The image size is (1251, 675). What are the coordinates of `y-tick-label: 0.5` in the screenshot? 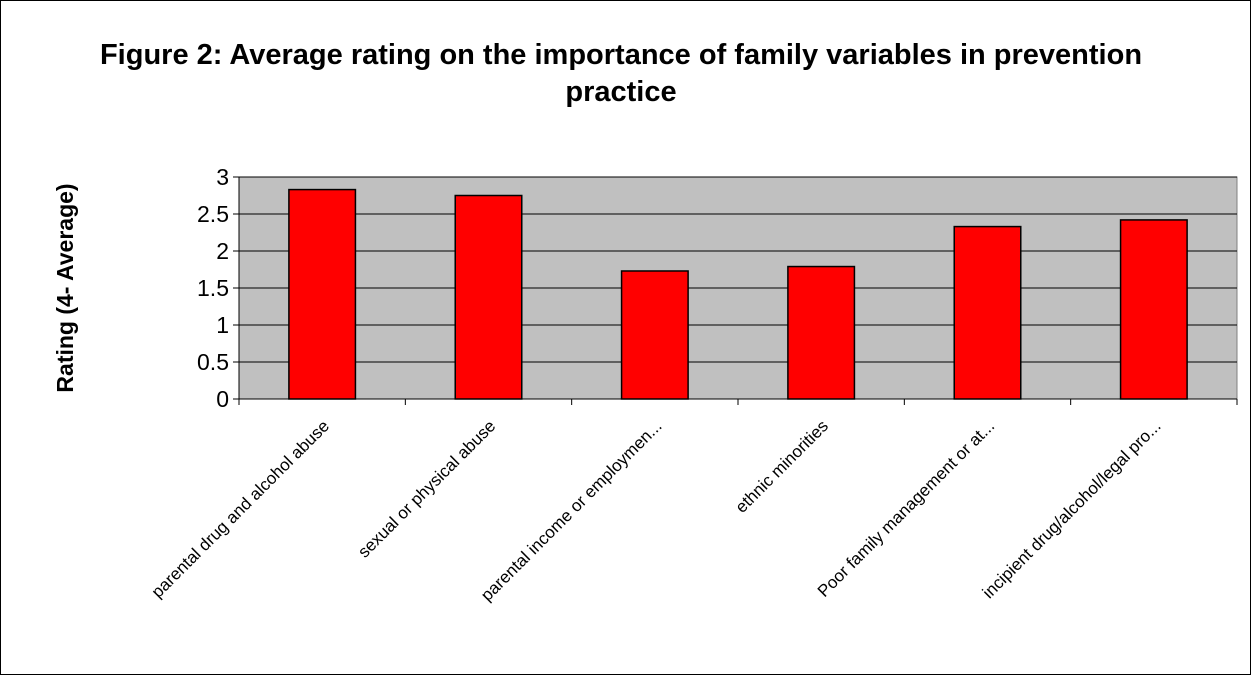 It's located at (213, 362).